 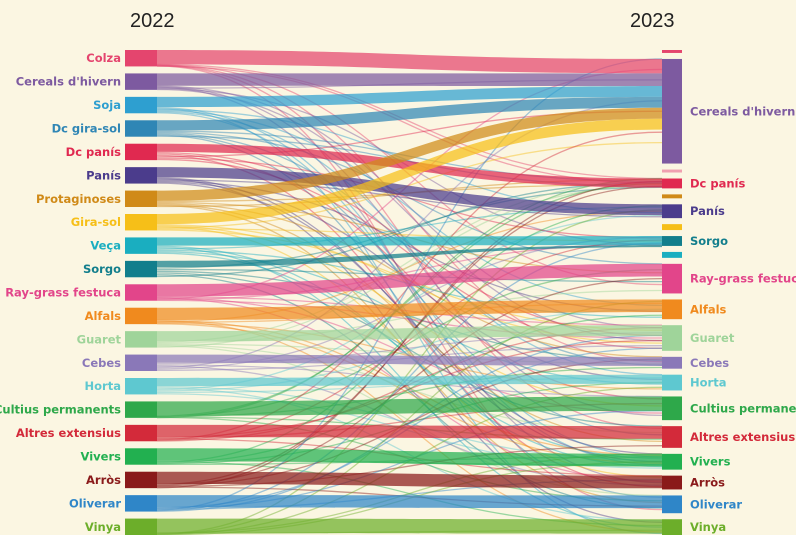 What do you see at coordinates (409, 406) in the screenshot?
I see `flow-cultius-permanents-to-cultius-permanents` at bounding box center [409, 406].